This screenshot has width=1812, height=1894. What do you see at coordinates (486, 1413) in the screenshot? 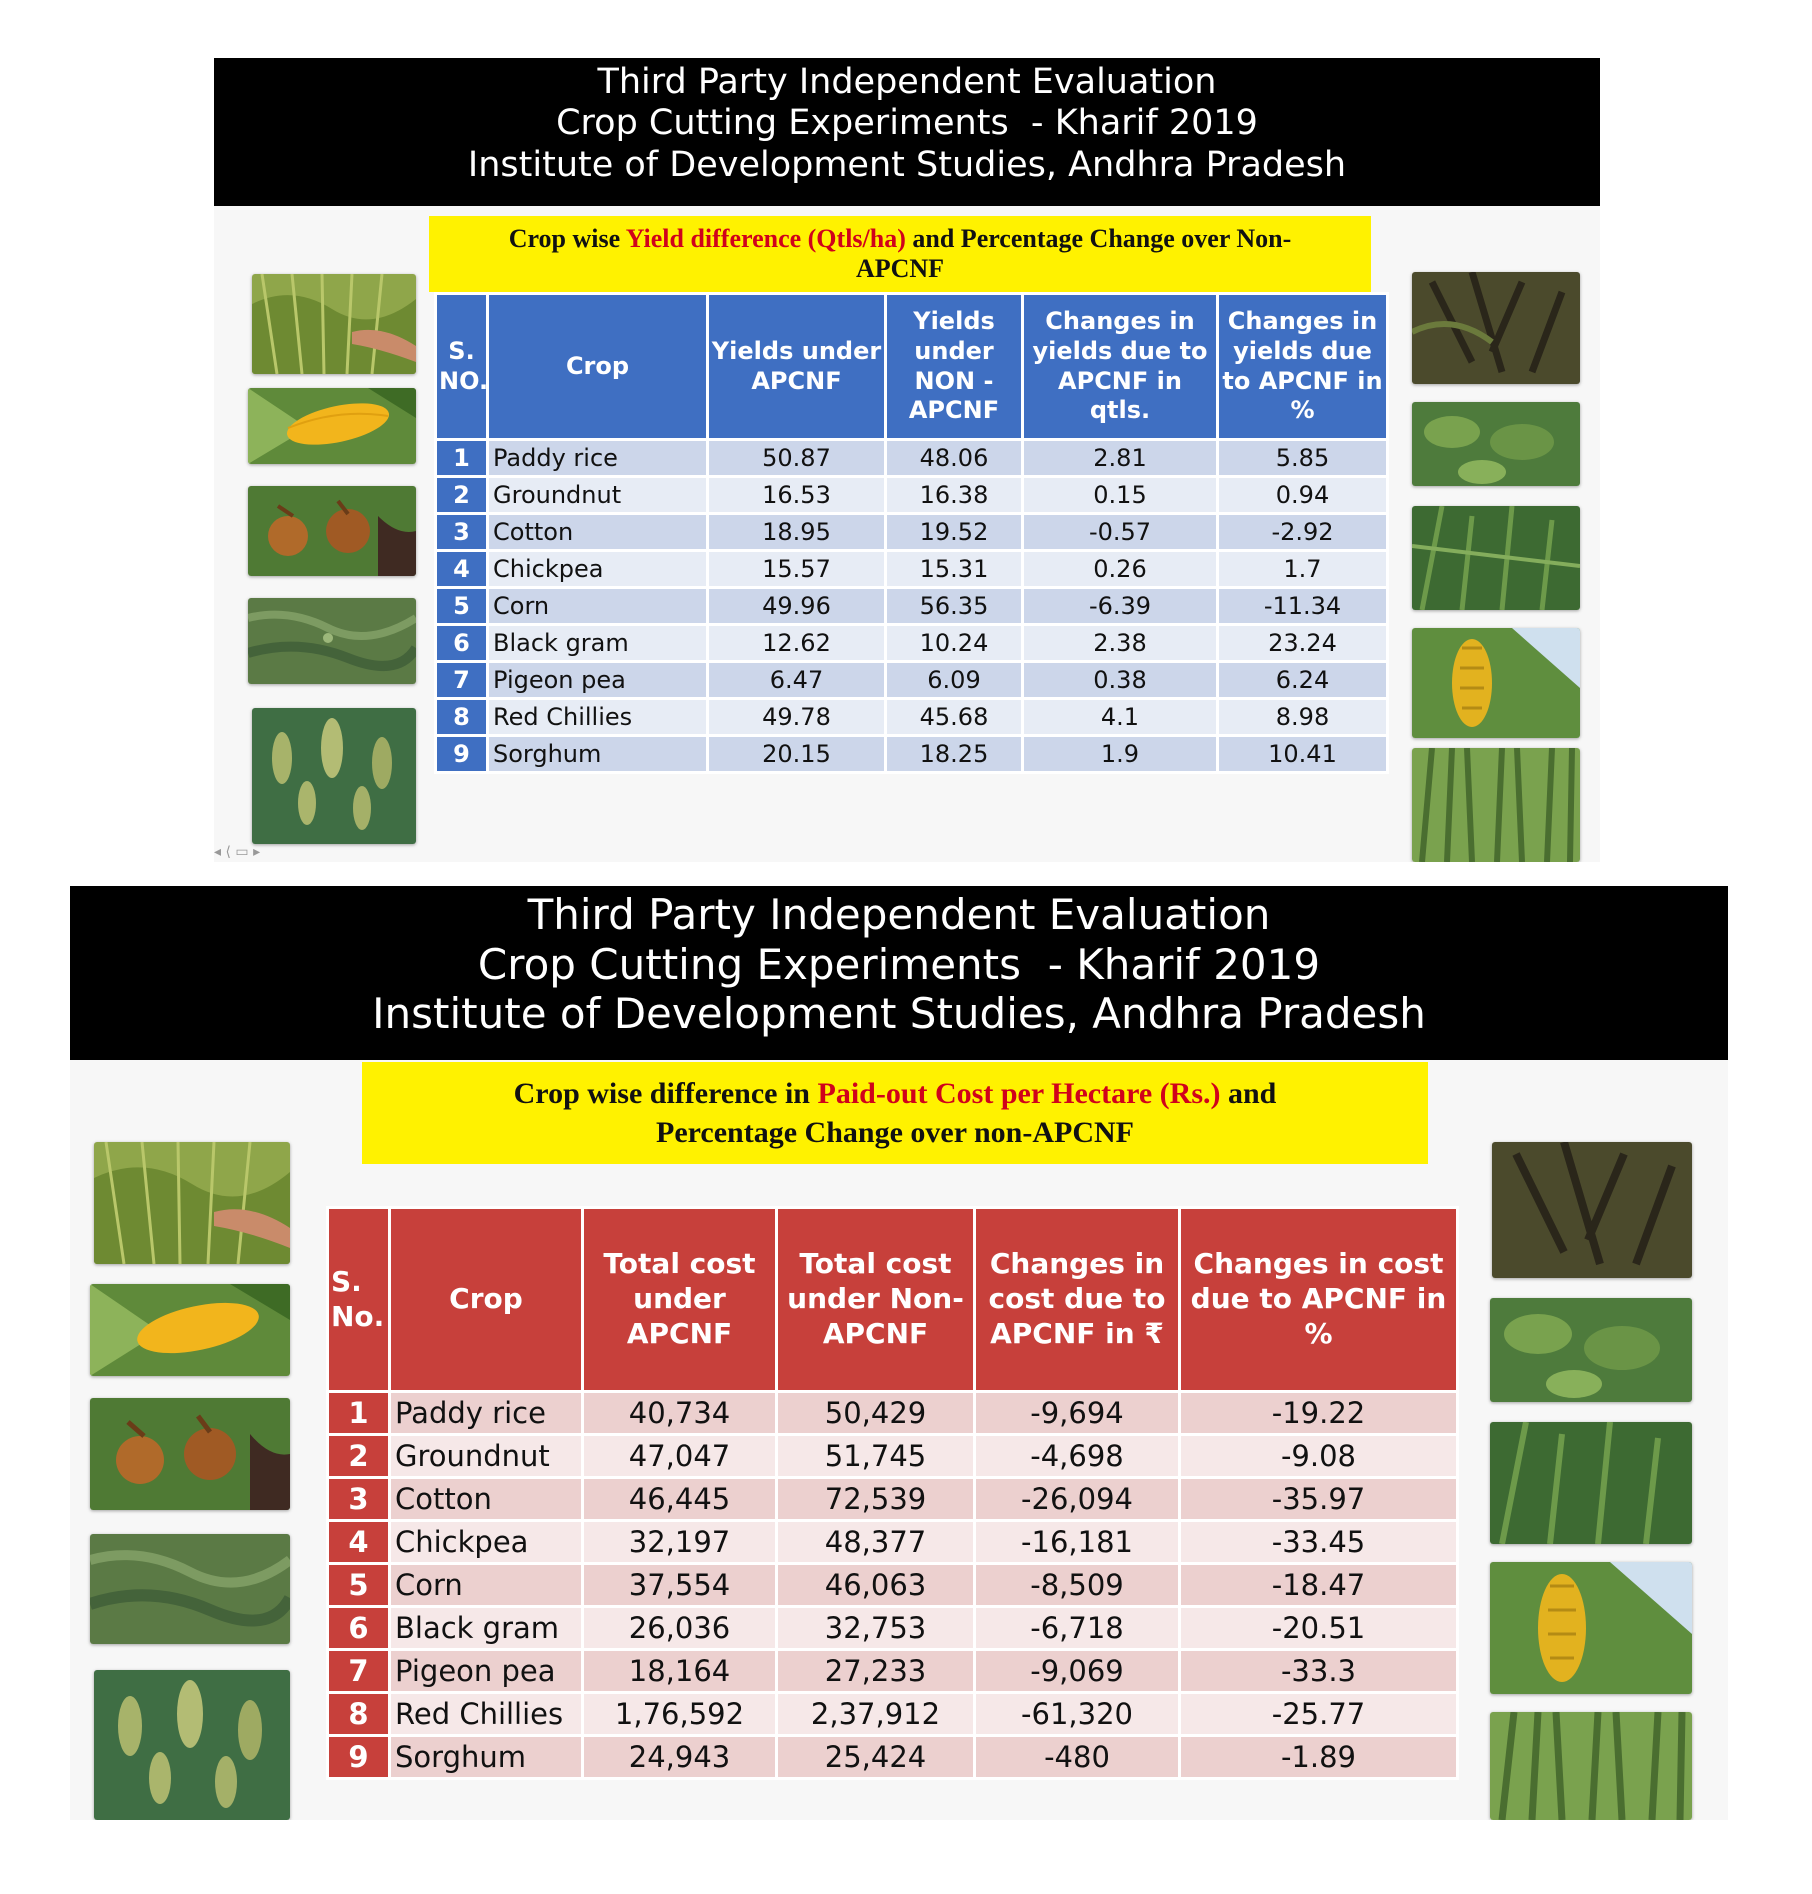
I see `crop-name: Paddy rice` at bounding box center [486, 1413].